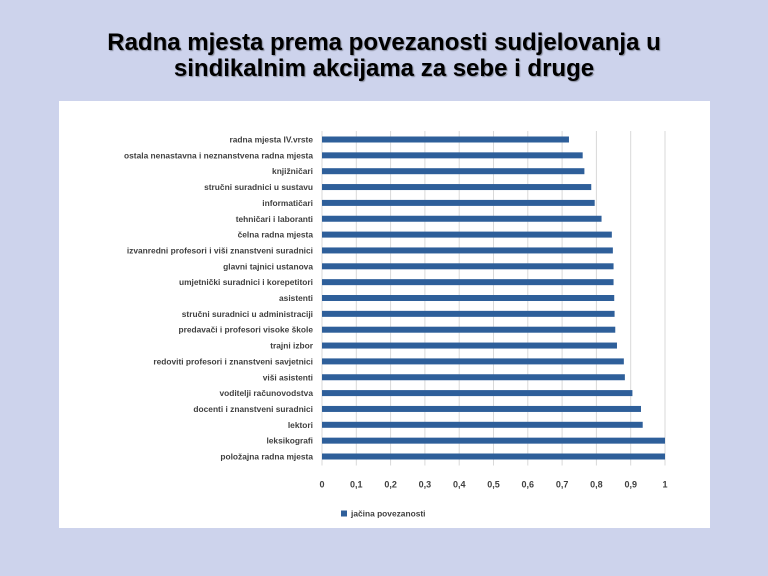  Describe the element at coordinates (246, 282) in the screenshot. I see `category-label: umjetnički suradnici i korepetitori` at that location.